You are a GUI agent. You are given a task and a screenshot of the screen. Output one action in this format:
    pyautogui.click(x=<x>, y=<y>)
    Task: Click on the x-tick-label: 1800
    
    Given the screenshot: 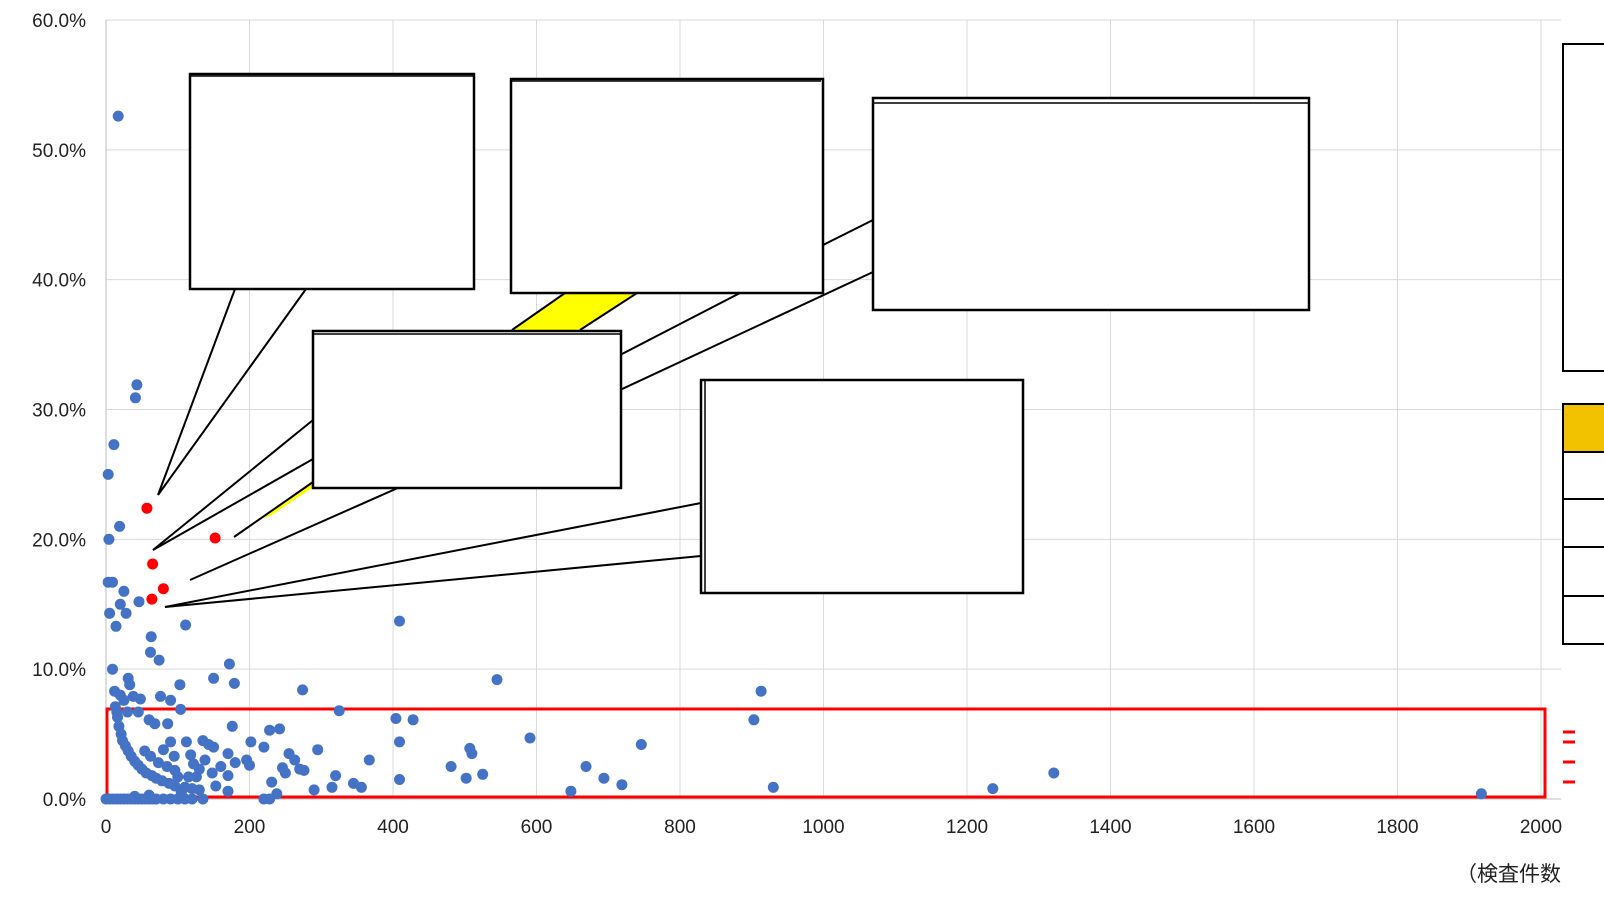 What is the action you would take?
    pyautogui.click(x=1397, y=827)
    